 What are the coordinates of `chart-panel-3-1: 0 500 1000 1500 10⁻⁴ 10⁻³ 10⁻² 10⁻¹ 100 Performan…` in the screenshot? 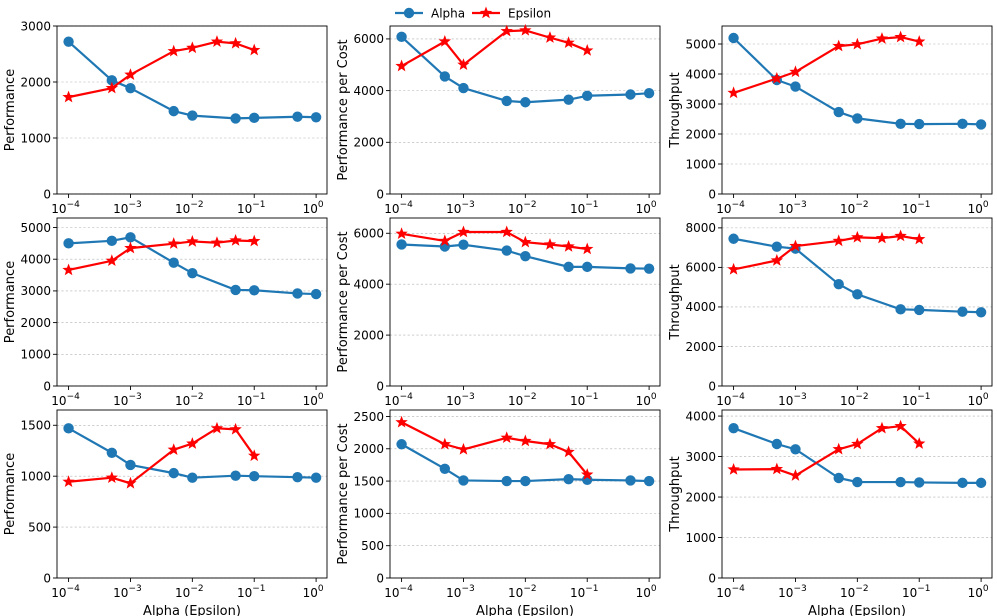 It's located at (165, 512).